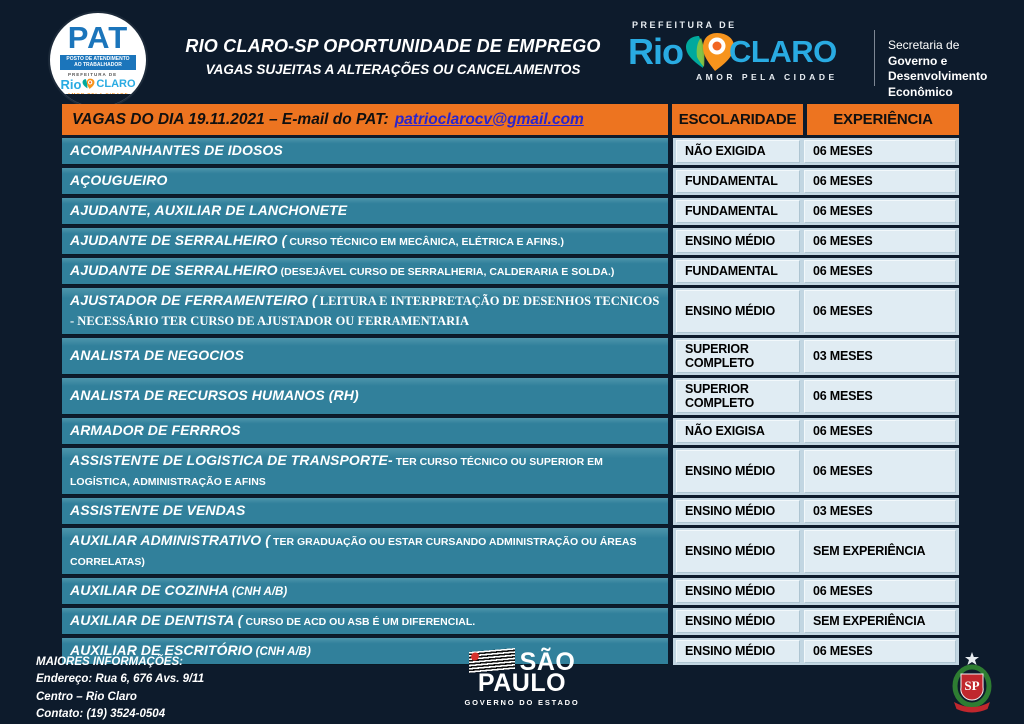 Image resolution: width=1024 pixels, height=724 pixels. Describe the element at coordinates (158, 509) in the screenshot. I see `job-title: ASSISTENTE DE VENDAS` at that location.